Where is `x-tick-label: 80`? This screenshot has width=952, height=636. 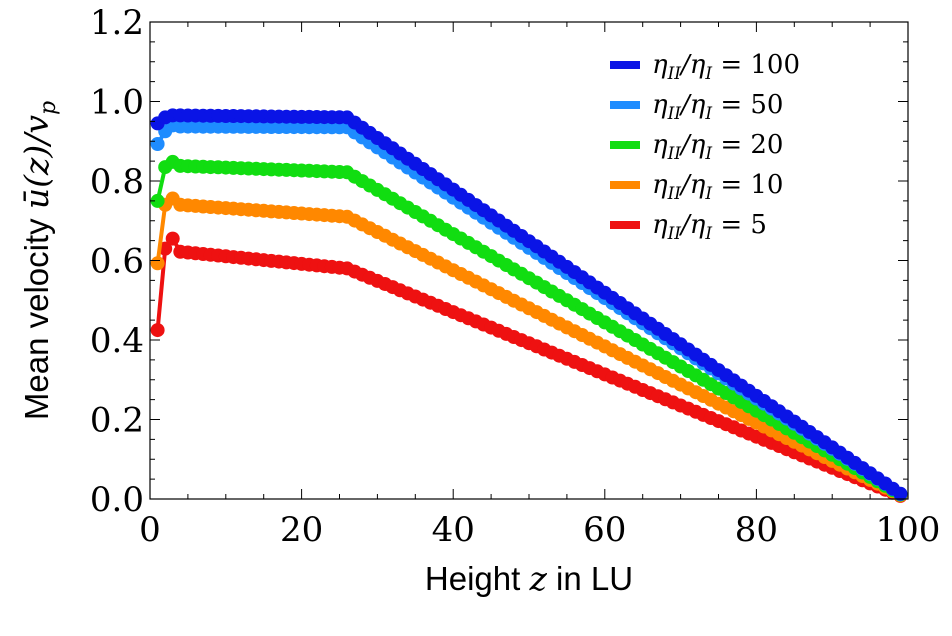 x-tick-label: 80 is located at coordinates (756, 530).